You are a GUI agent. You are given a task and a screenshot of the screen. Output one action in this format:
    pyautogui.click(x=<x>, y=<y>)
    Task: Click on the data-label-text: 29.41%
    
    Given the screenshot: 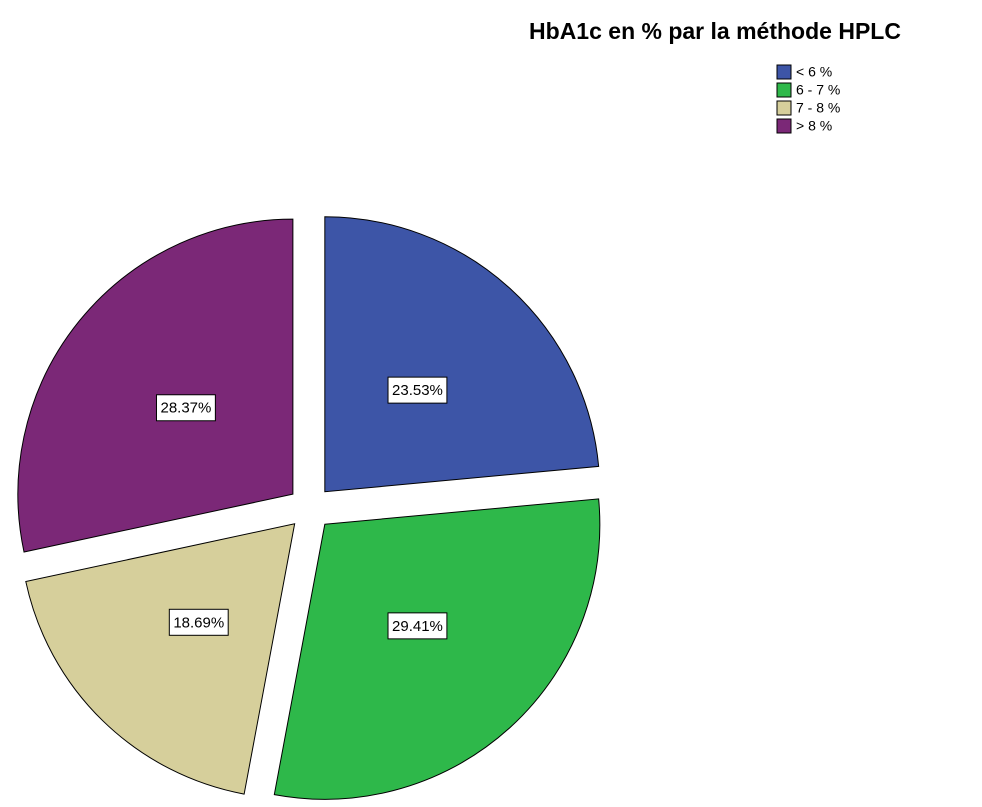 What is the action you would take?
    pyautogui.click(x=417, y=626)
    